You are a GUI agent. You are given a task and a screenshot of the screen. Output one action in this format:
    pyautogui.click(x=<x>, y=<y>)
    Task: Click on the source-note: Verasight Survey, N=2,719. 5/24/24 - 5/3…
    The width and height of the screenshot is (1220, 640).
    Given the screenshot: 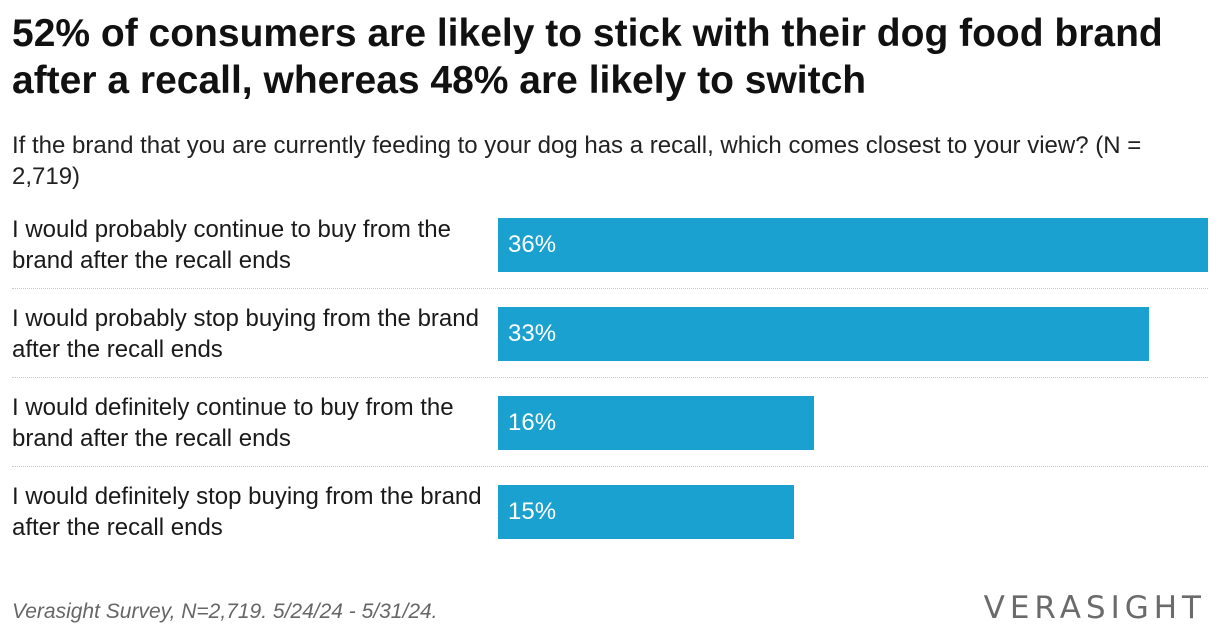 What is the action you would take?
    pyautogui.click(x=225, y=611)
    